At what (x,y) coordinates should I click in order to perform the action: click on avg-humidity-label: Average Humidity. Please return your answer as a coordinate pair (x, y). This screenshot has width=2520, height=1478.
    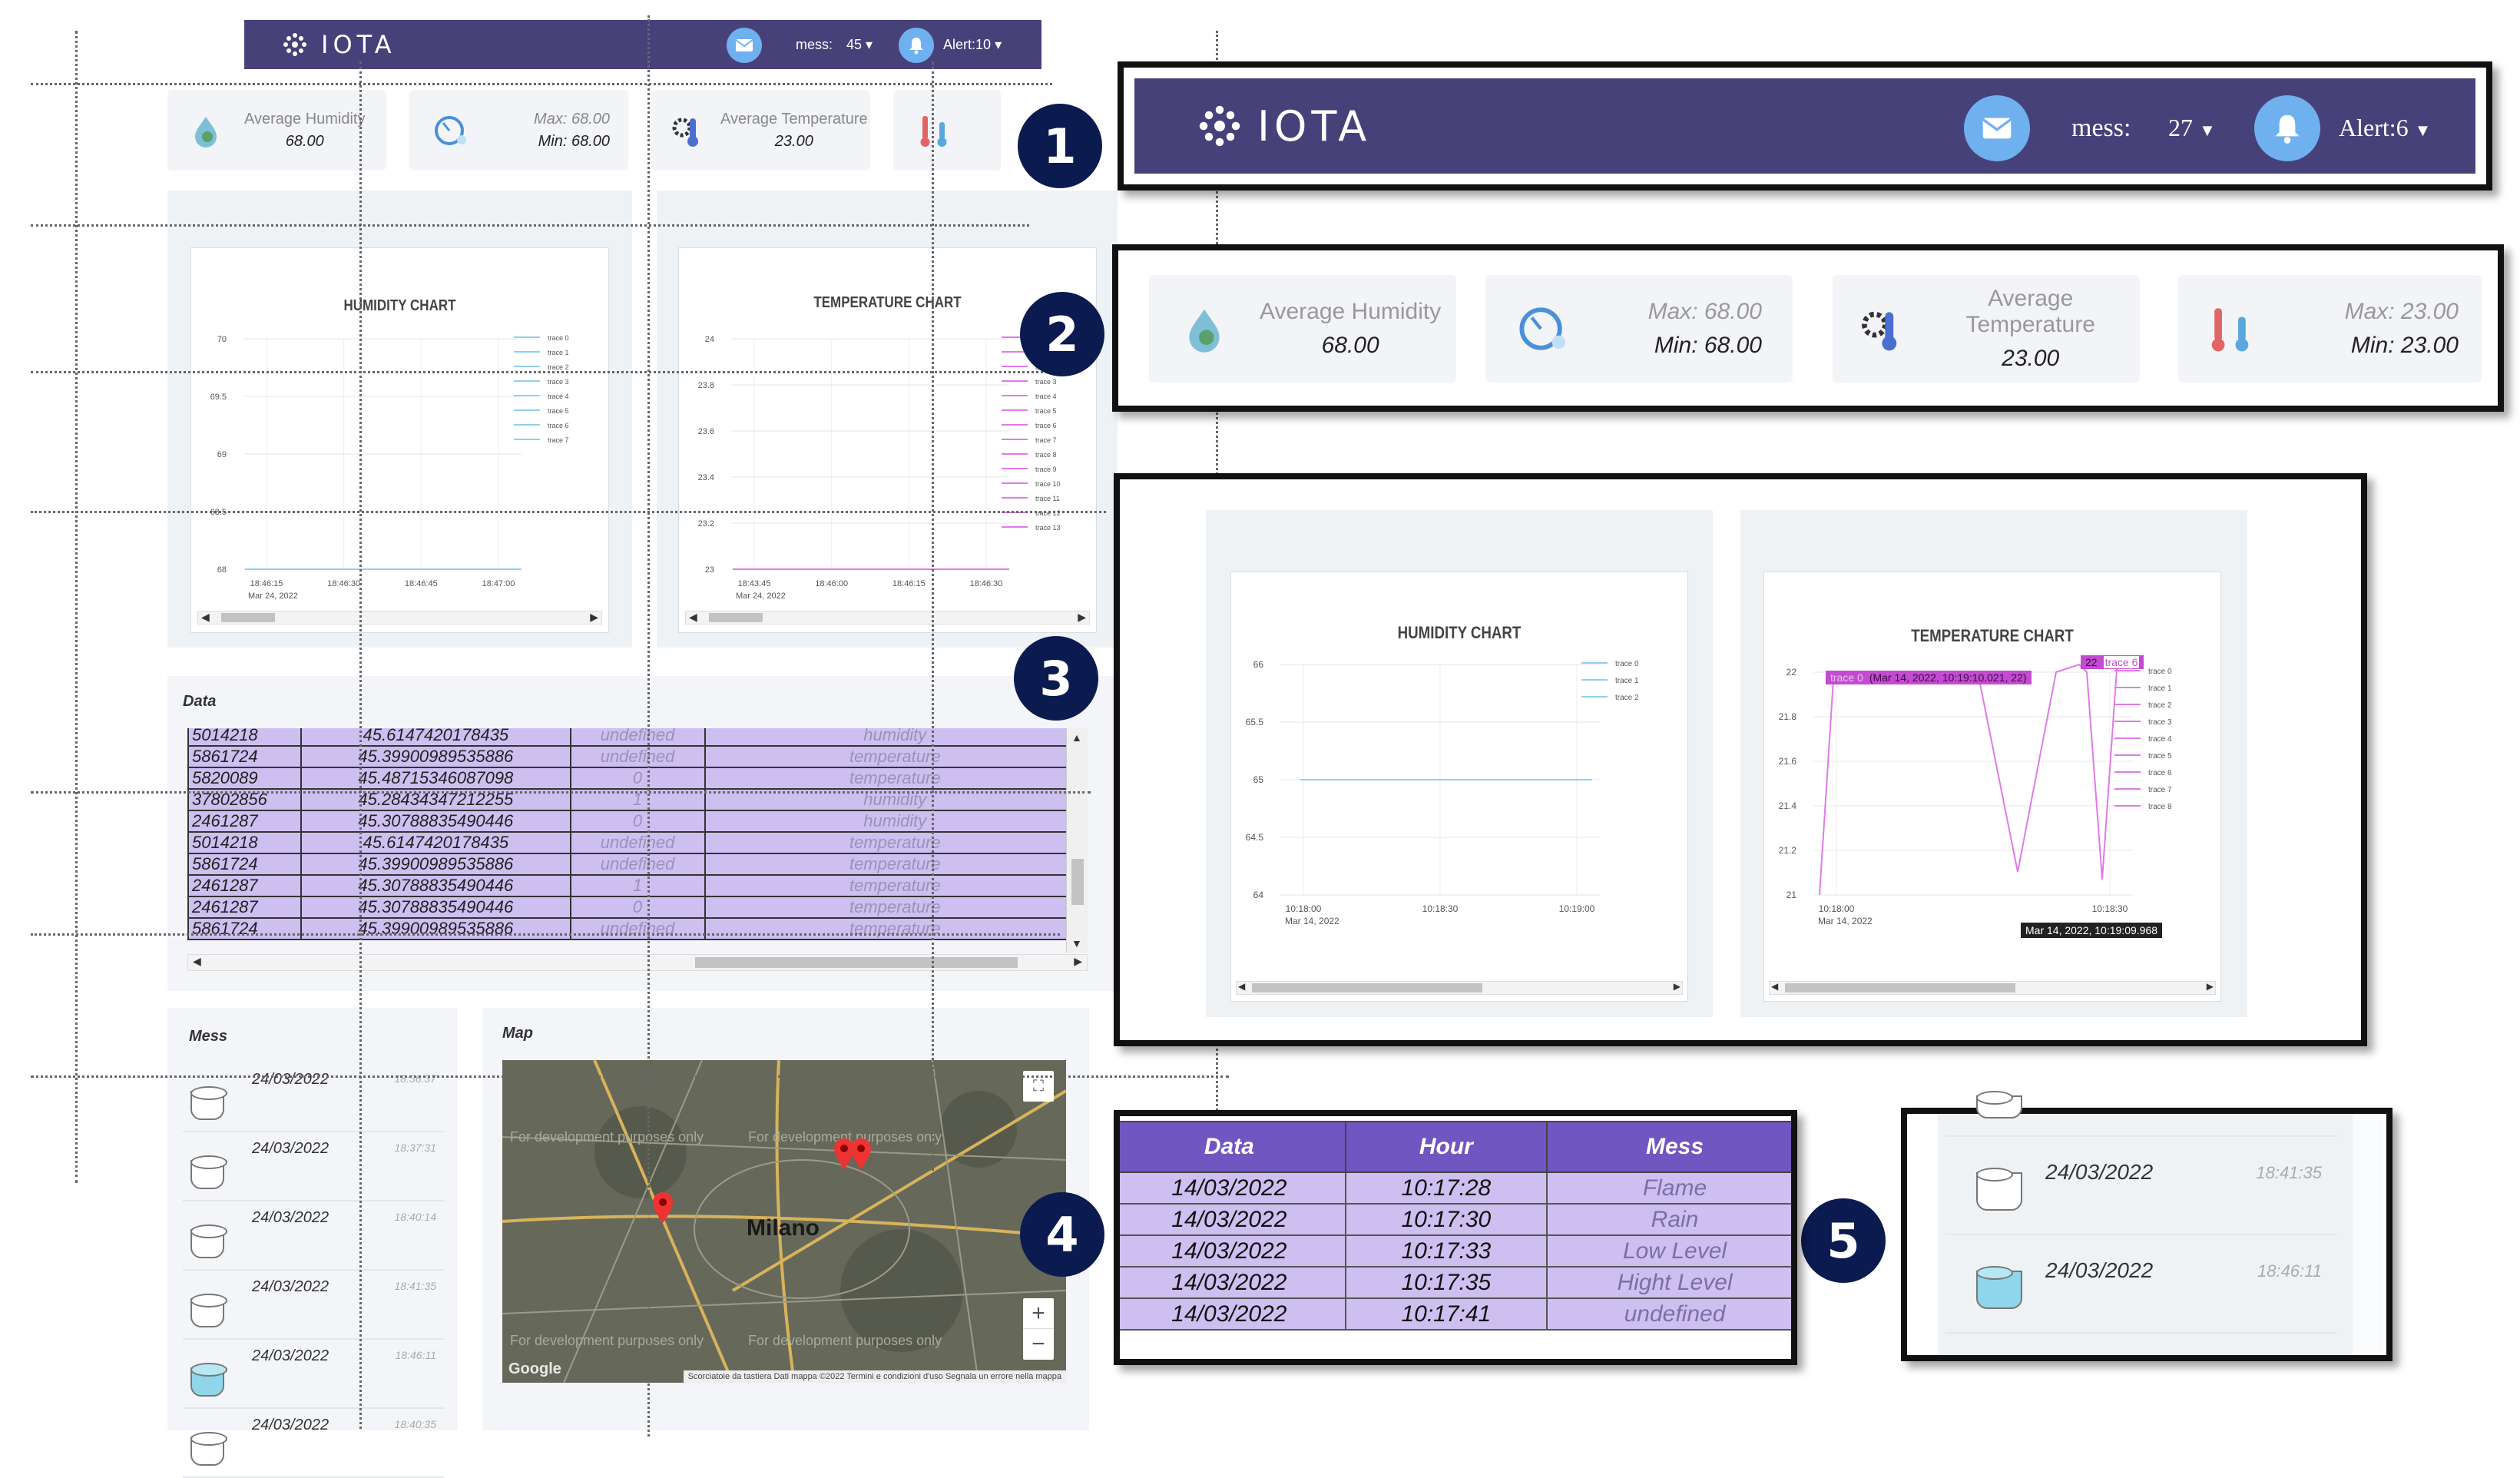
    Looking at the image, I should click on (305, 119).